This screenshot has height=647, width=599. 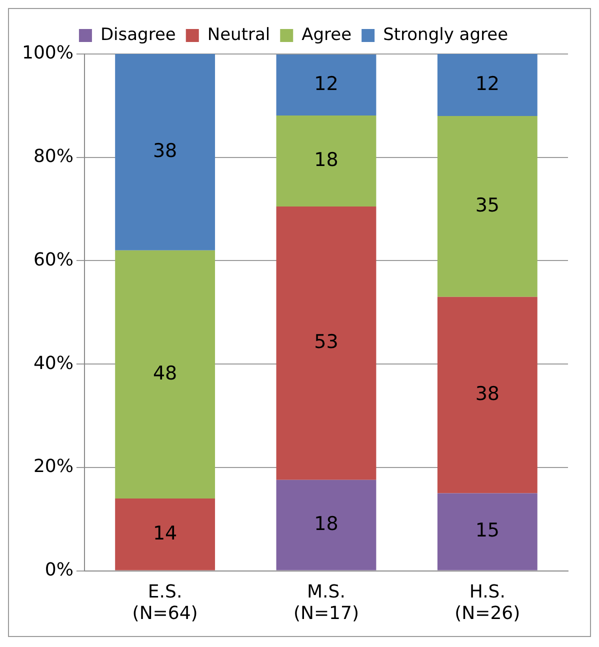 I want to click on legend-label: Disagree, so click(x=138, y=34).